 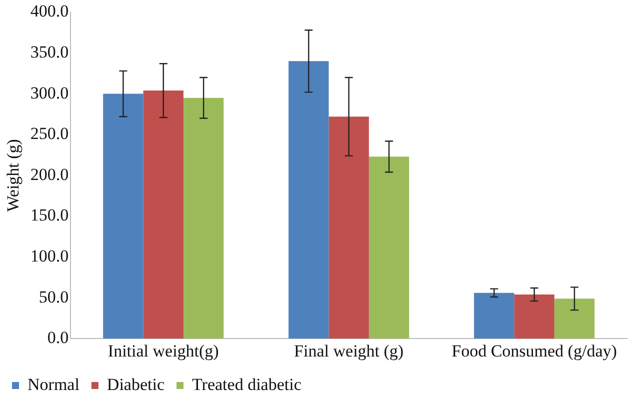 What do you see at coordinates (53, 296) in the screenshot?
I see `y-tick-label: 50.0` at bounding box center [53, 296].